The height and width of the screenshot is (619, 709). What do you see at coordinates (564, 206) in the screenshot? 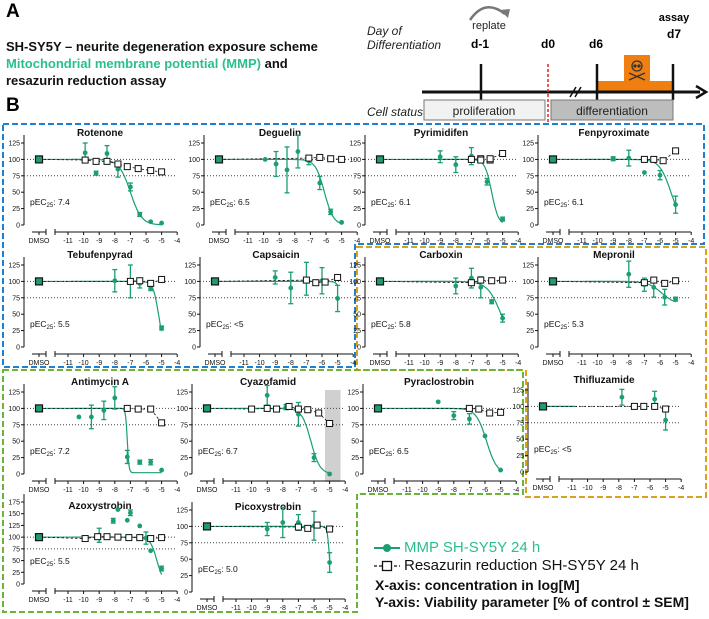
I see `pec-subscript: 25` at bounding box center [564, 206].